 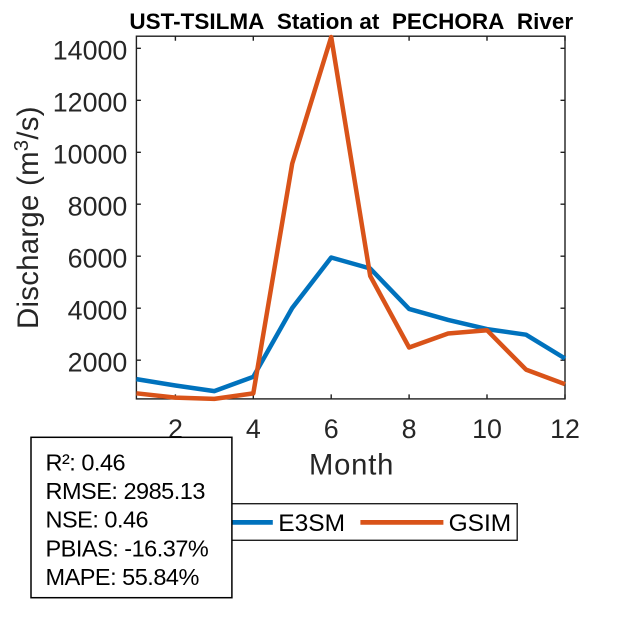 What do you see at coordinates (90, 103) in the screenshot?
I see `svg-text: 12000` at bounding box center [90, 103].